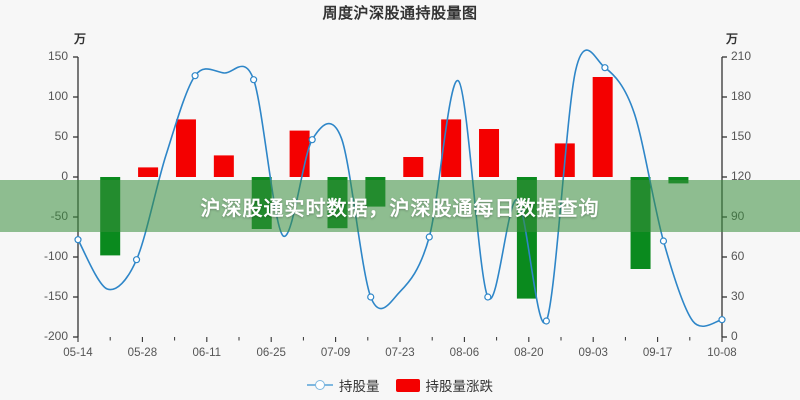 This screenshot has width=800, height=400. Describe the element at coordinates (359, 386) in the screenshot. I see `legend-label: 持股量` at that location.